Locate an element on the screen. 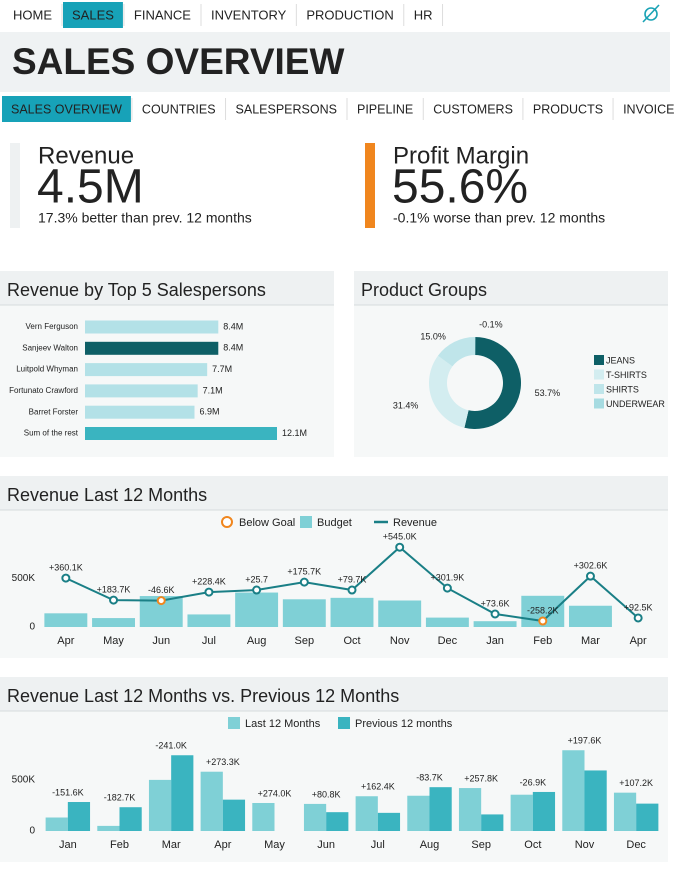 This screenshot has width=674, height=870. nav-item: HR is located at coordinates (423, 14).